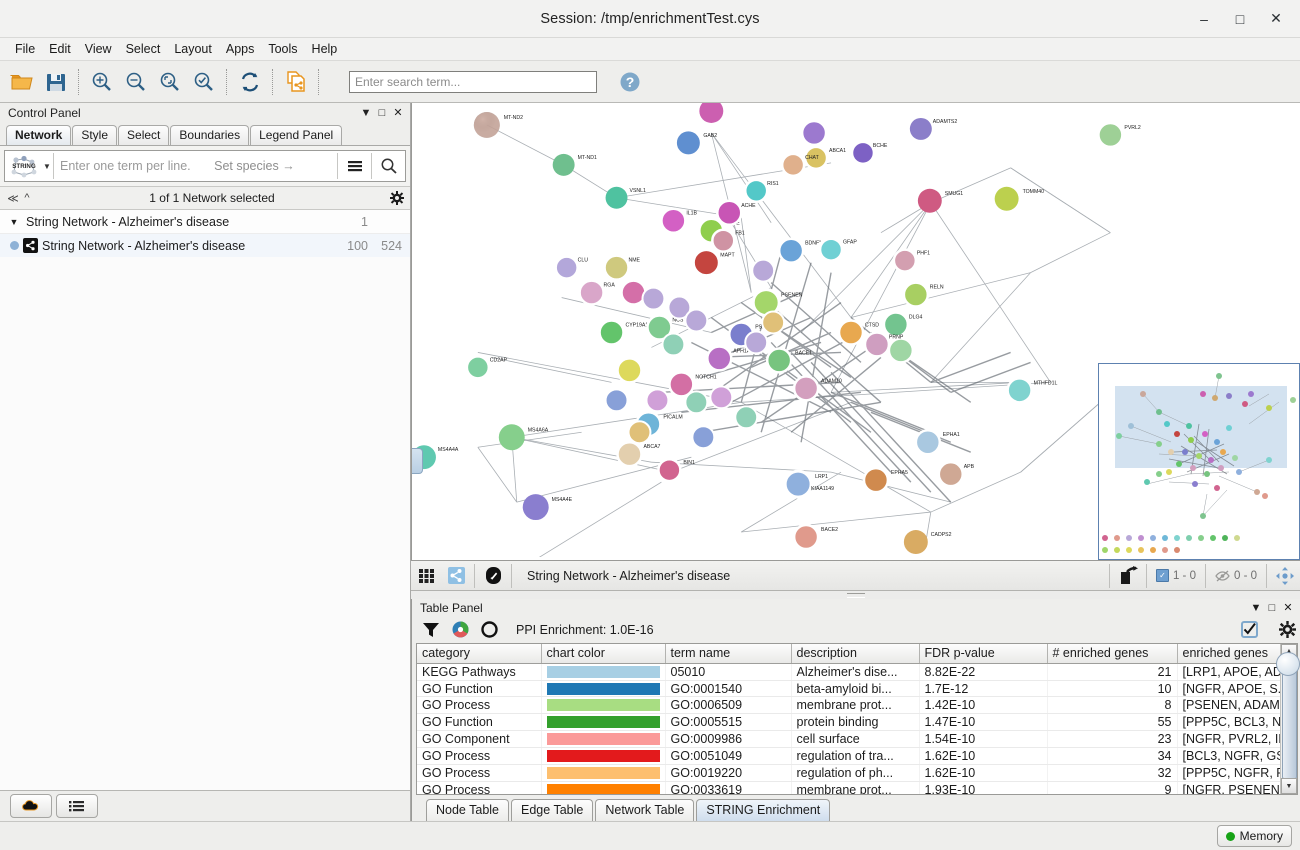  What do you see at coordinates (98, 49) in the screenshot?
I see `menu-view: View` at bounding box center [98, 49].